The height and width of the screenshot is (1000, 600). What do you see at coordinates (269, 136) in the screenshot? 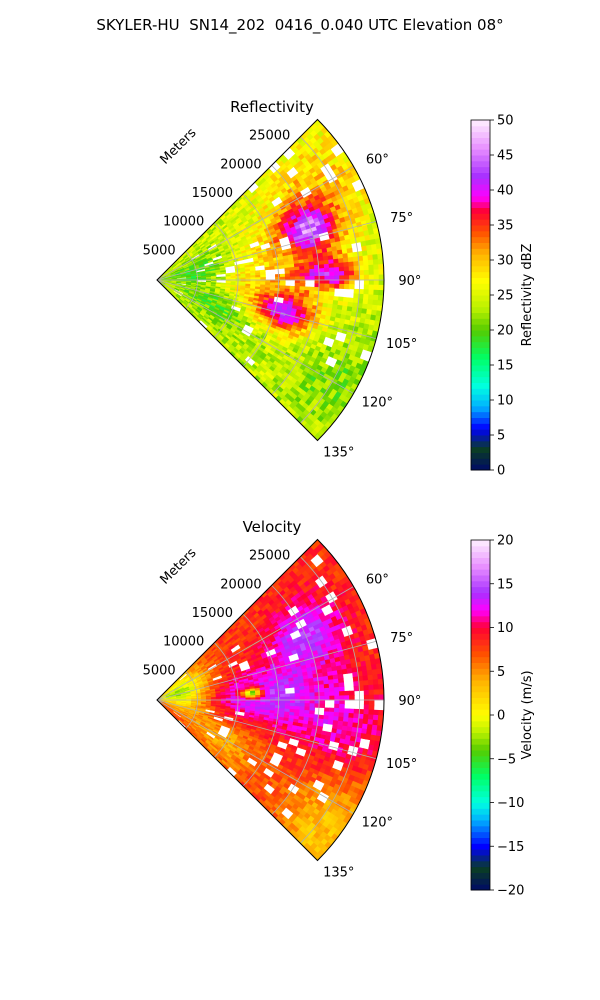
I see `range-tick-label: 25000` at bounding box center [269, 136].